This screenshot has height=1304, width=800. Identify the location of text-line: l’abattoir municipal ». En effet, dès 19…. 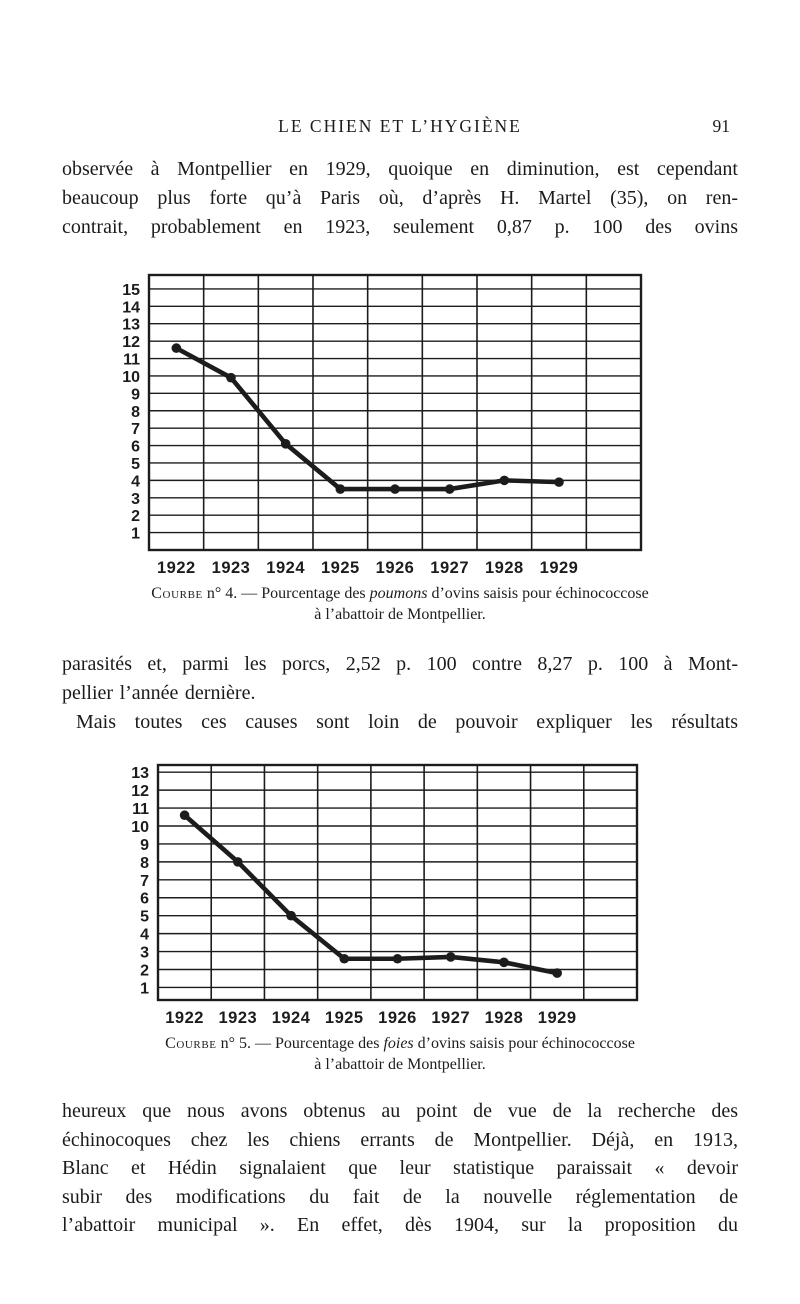
(400, 1225).